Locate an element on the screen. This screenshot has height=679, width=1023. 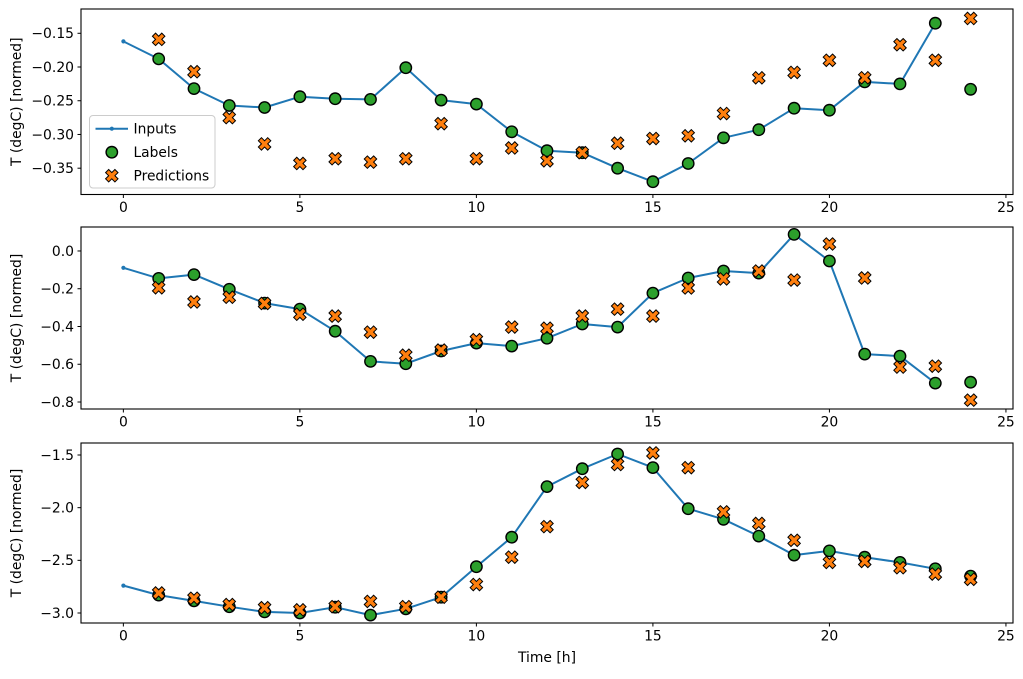
y-tick-label: −0.30 is located at coordinates (52, 135).